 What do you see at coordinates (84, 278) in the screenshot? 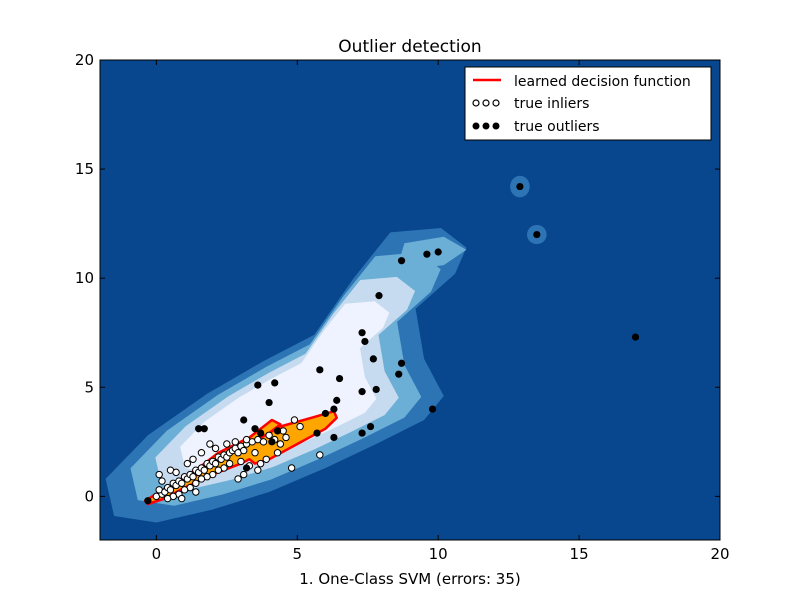
I see `y-tick-label: 10` at bounding box center [84, 278].